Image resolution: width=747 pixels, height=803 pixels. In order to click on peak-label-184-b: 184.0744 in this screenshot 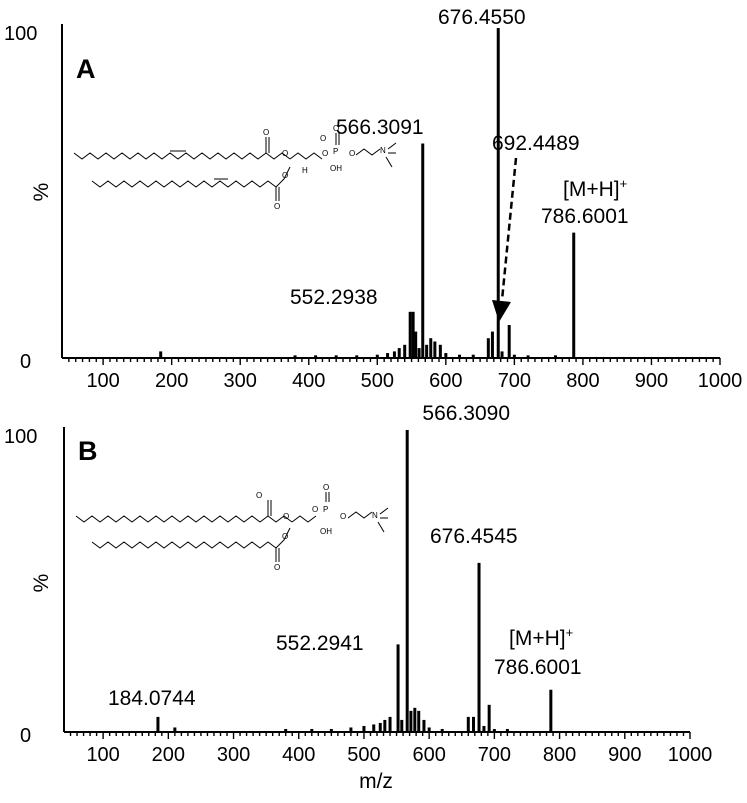, I will do `click(152, 698)`.